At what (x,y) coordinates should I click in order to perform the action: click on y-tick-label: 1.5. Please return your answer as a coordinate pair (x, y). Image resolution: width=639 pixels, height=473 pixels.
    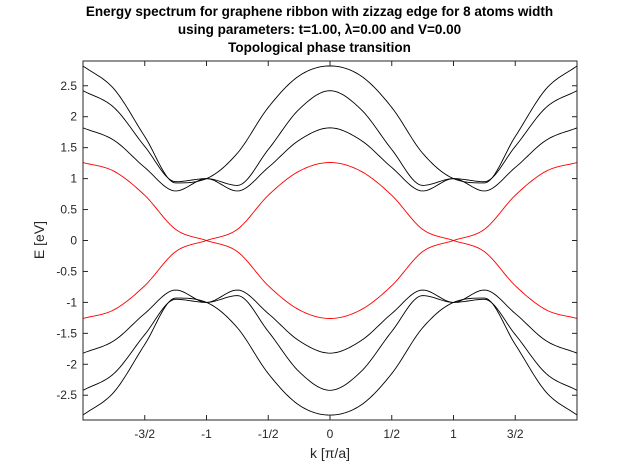
    Looking at the image, I should click on (68, 148).